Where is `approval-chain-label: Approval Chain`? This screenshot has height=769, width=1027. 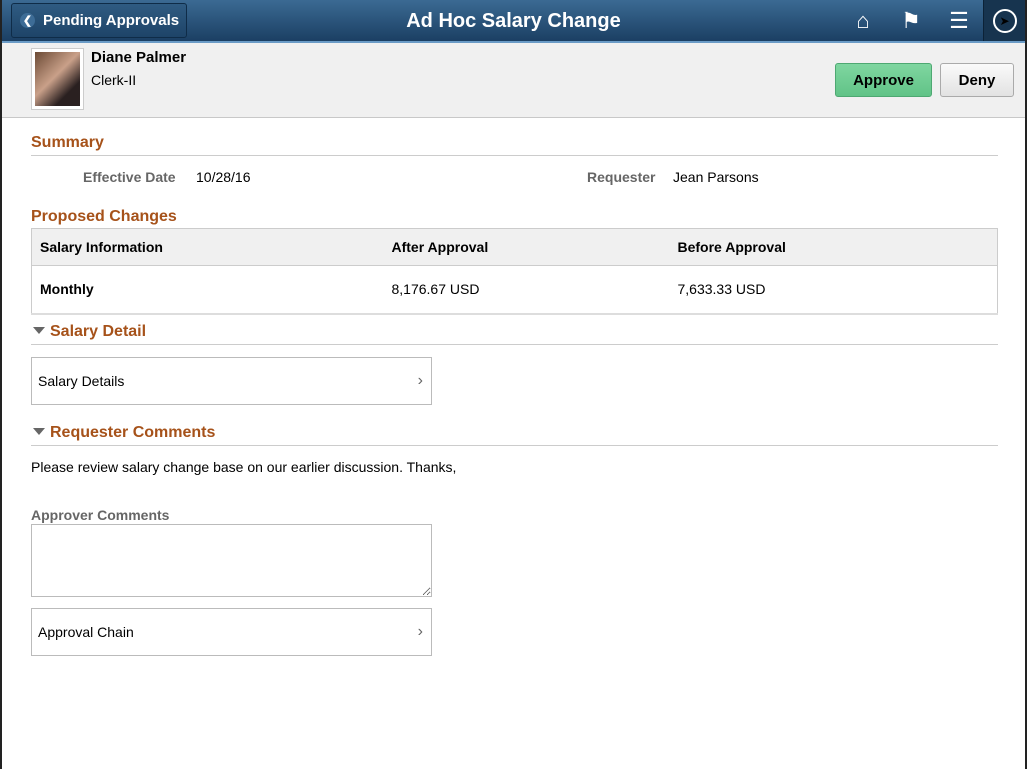
approval-chain-label: Approval Chain is located at coordinates (86, 632).